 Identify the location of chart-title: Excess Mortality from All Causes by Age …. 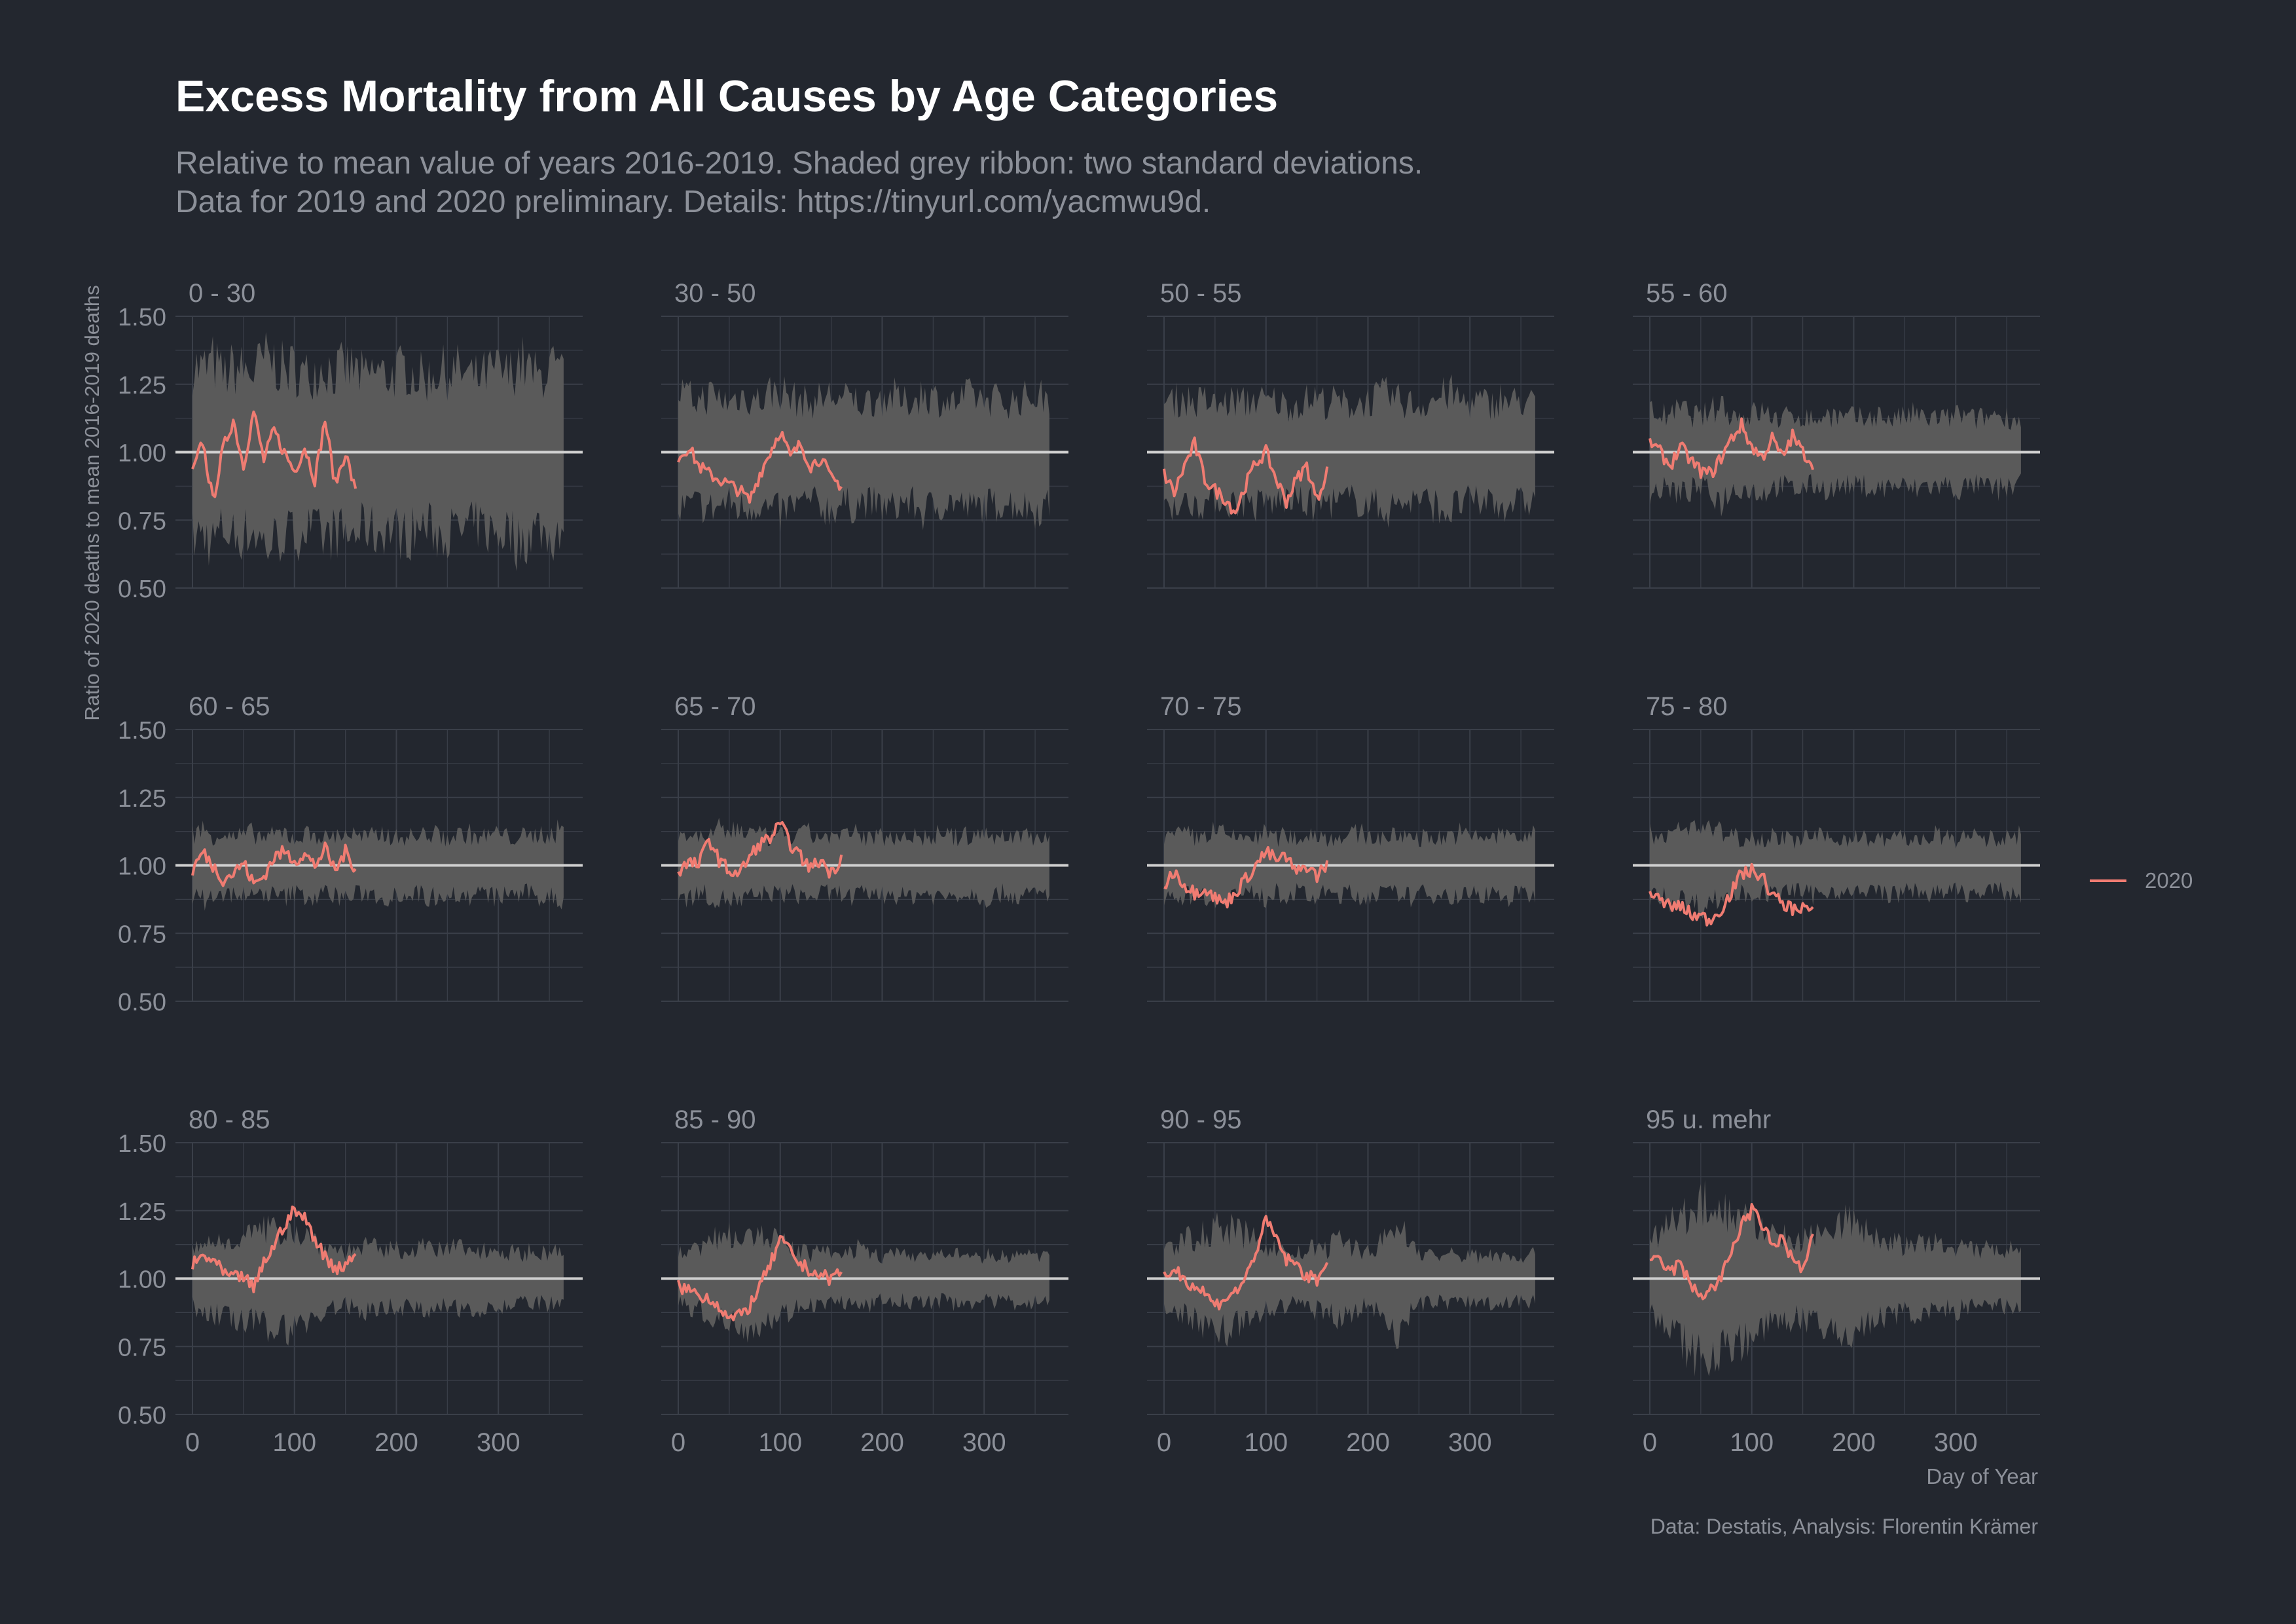
(727, 96).